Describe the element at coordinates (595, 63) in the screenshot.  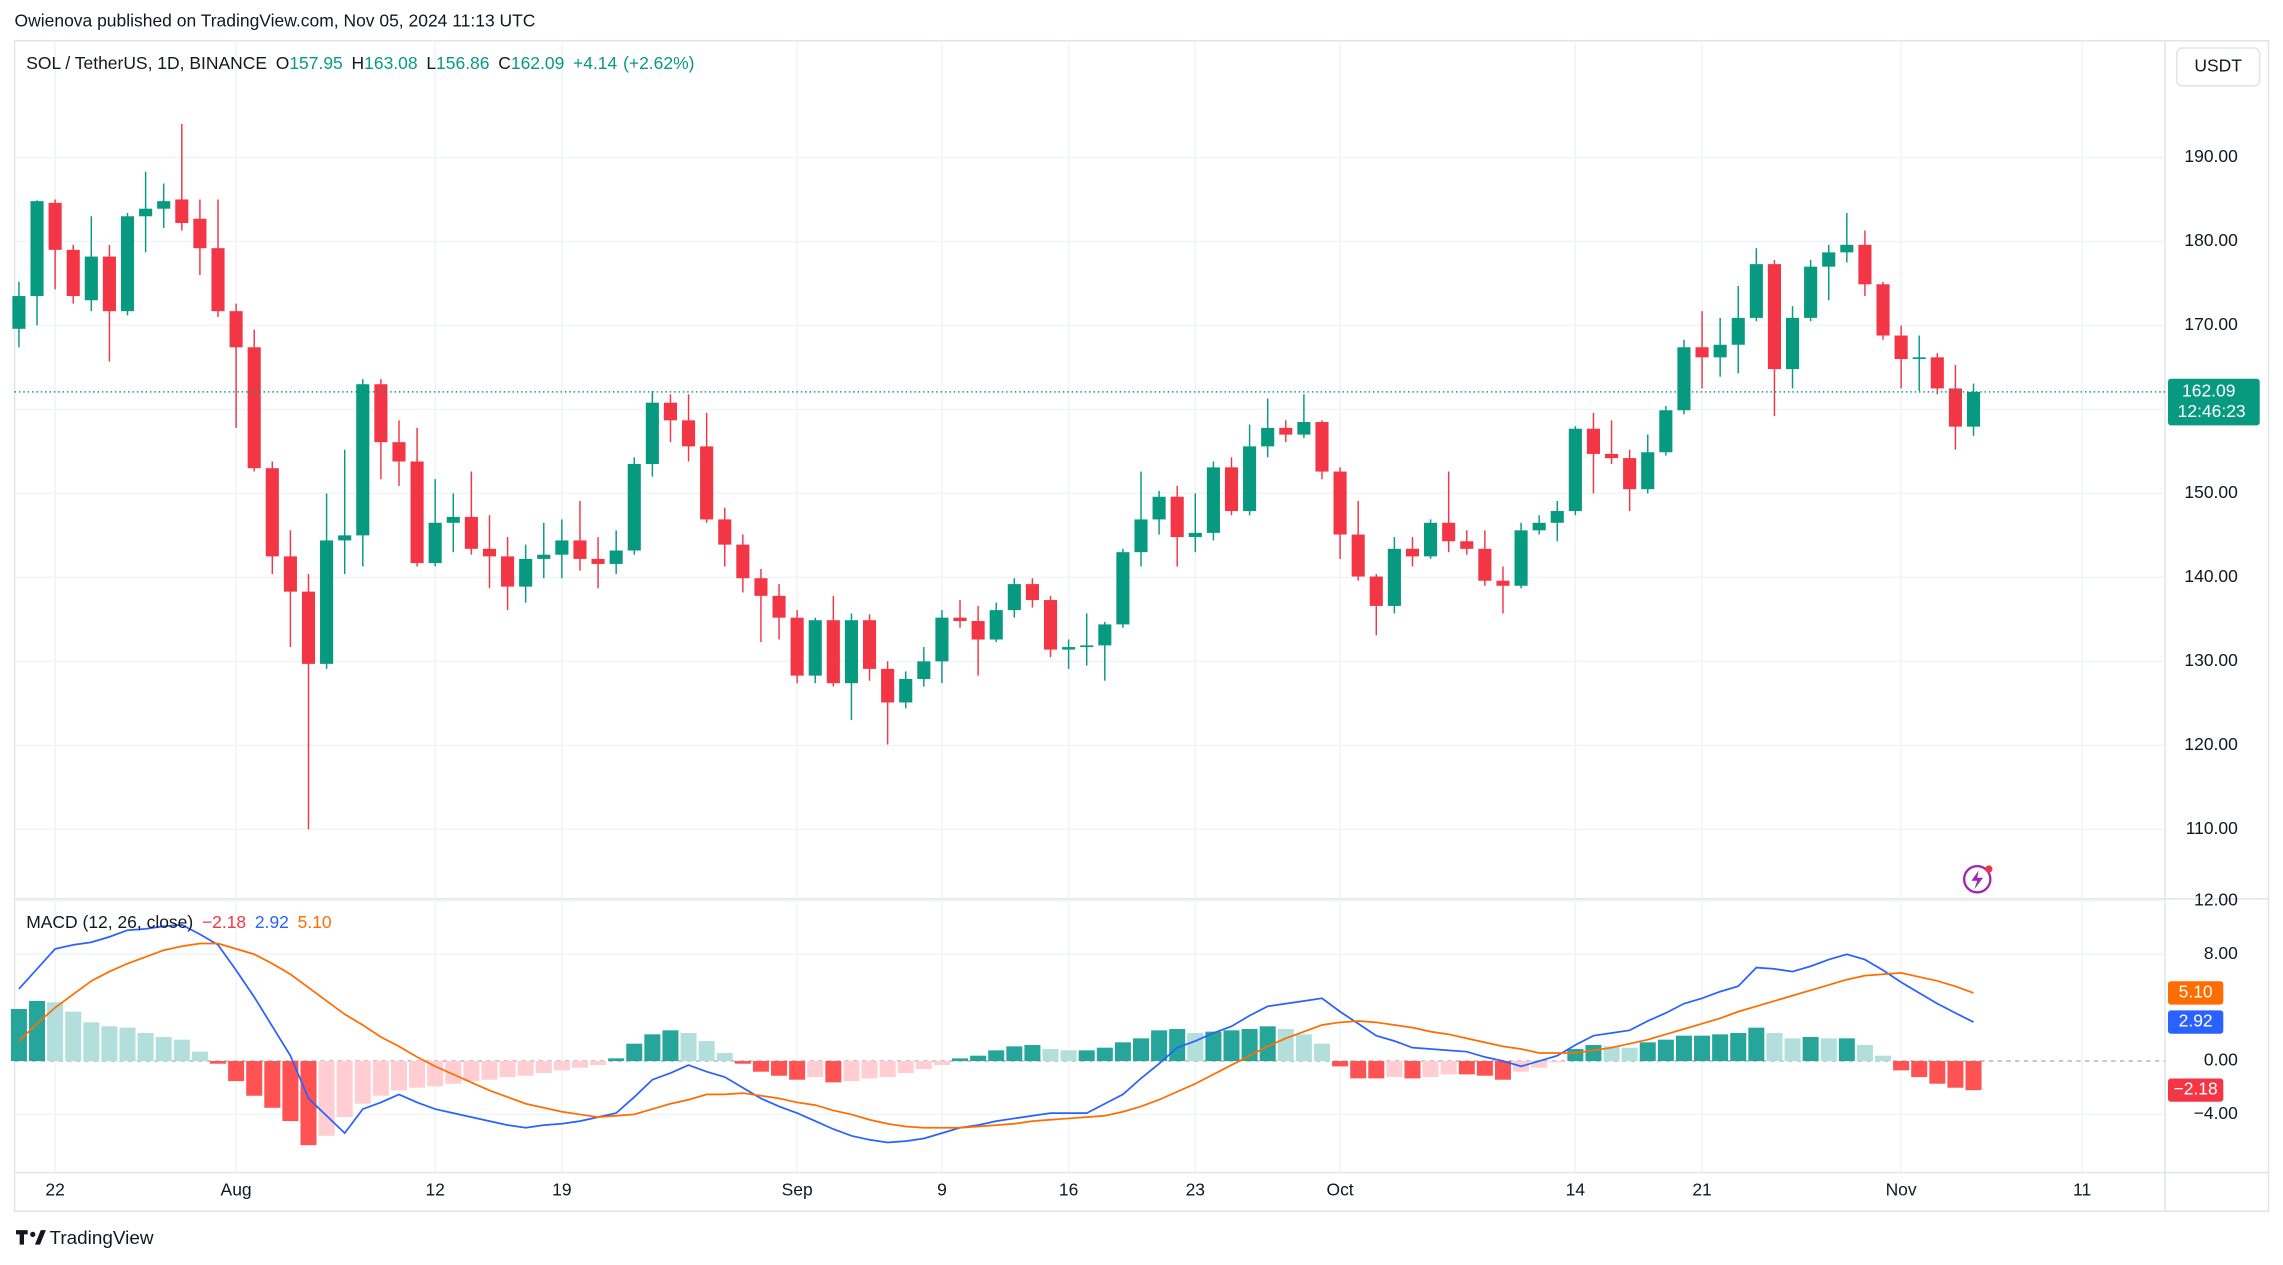
I see `legend-change: +4.14` at that location.